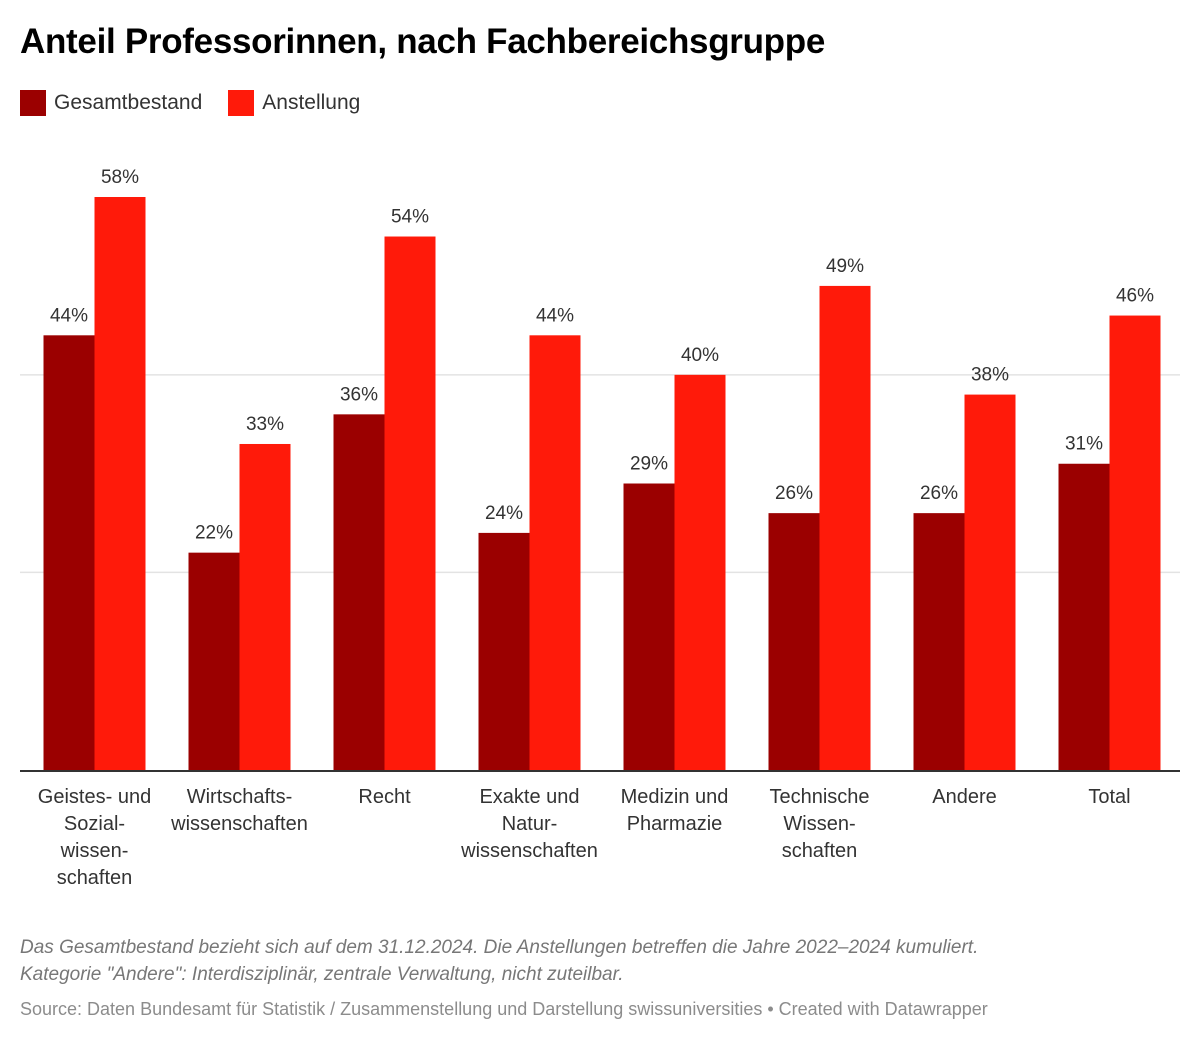  What do you see at coordinates (265, 424) in the screenshot?
I see `data-label: 33%` at bounding box center [265, 424].